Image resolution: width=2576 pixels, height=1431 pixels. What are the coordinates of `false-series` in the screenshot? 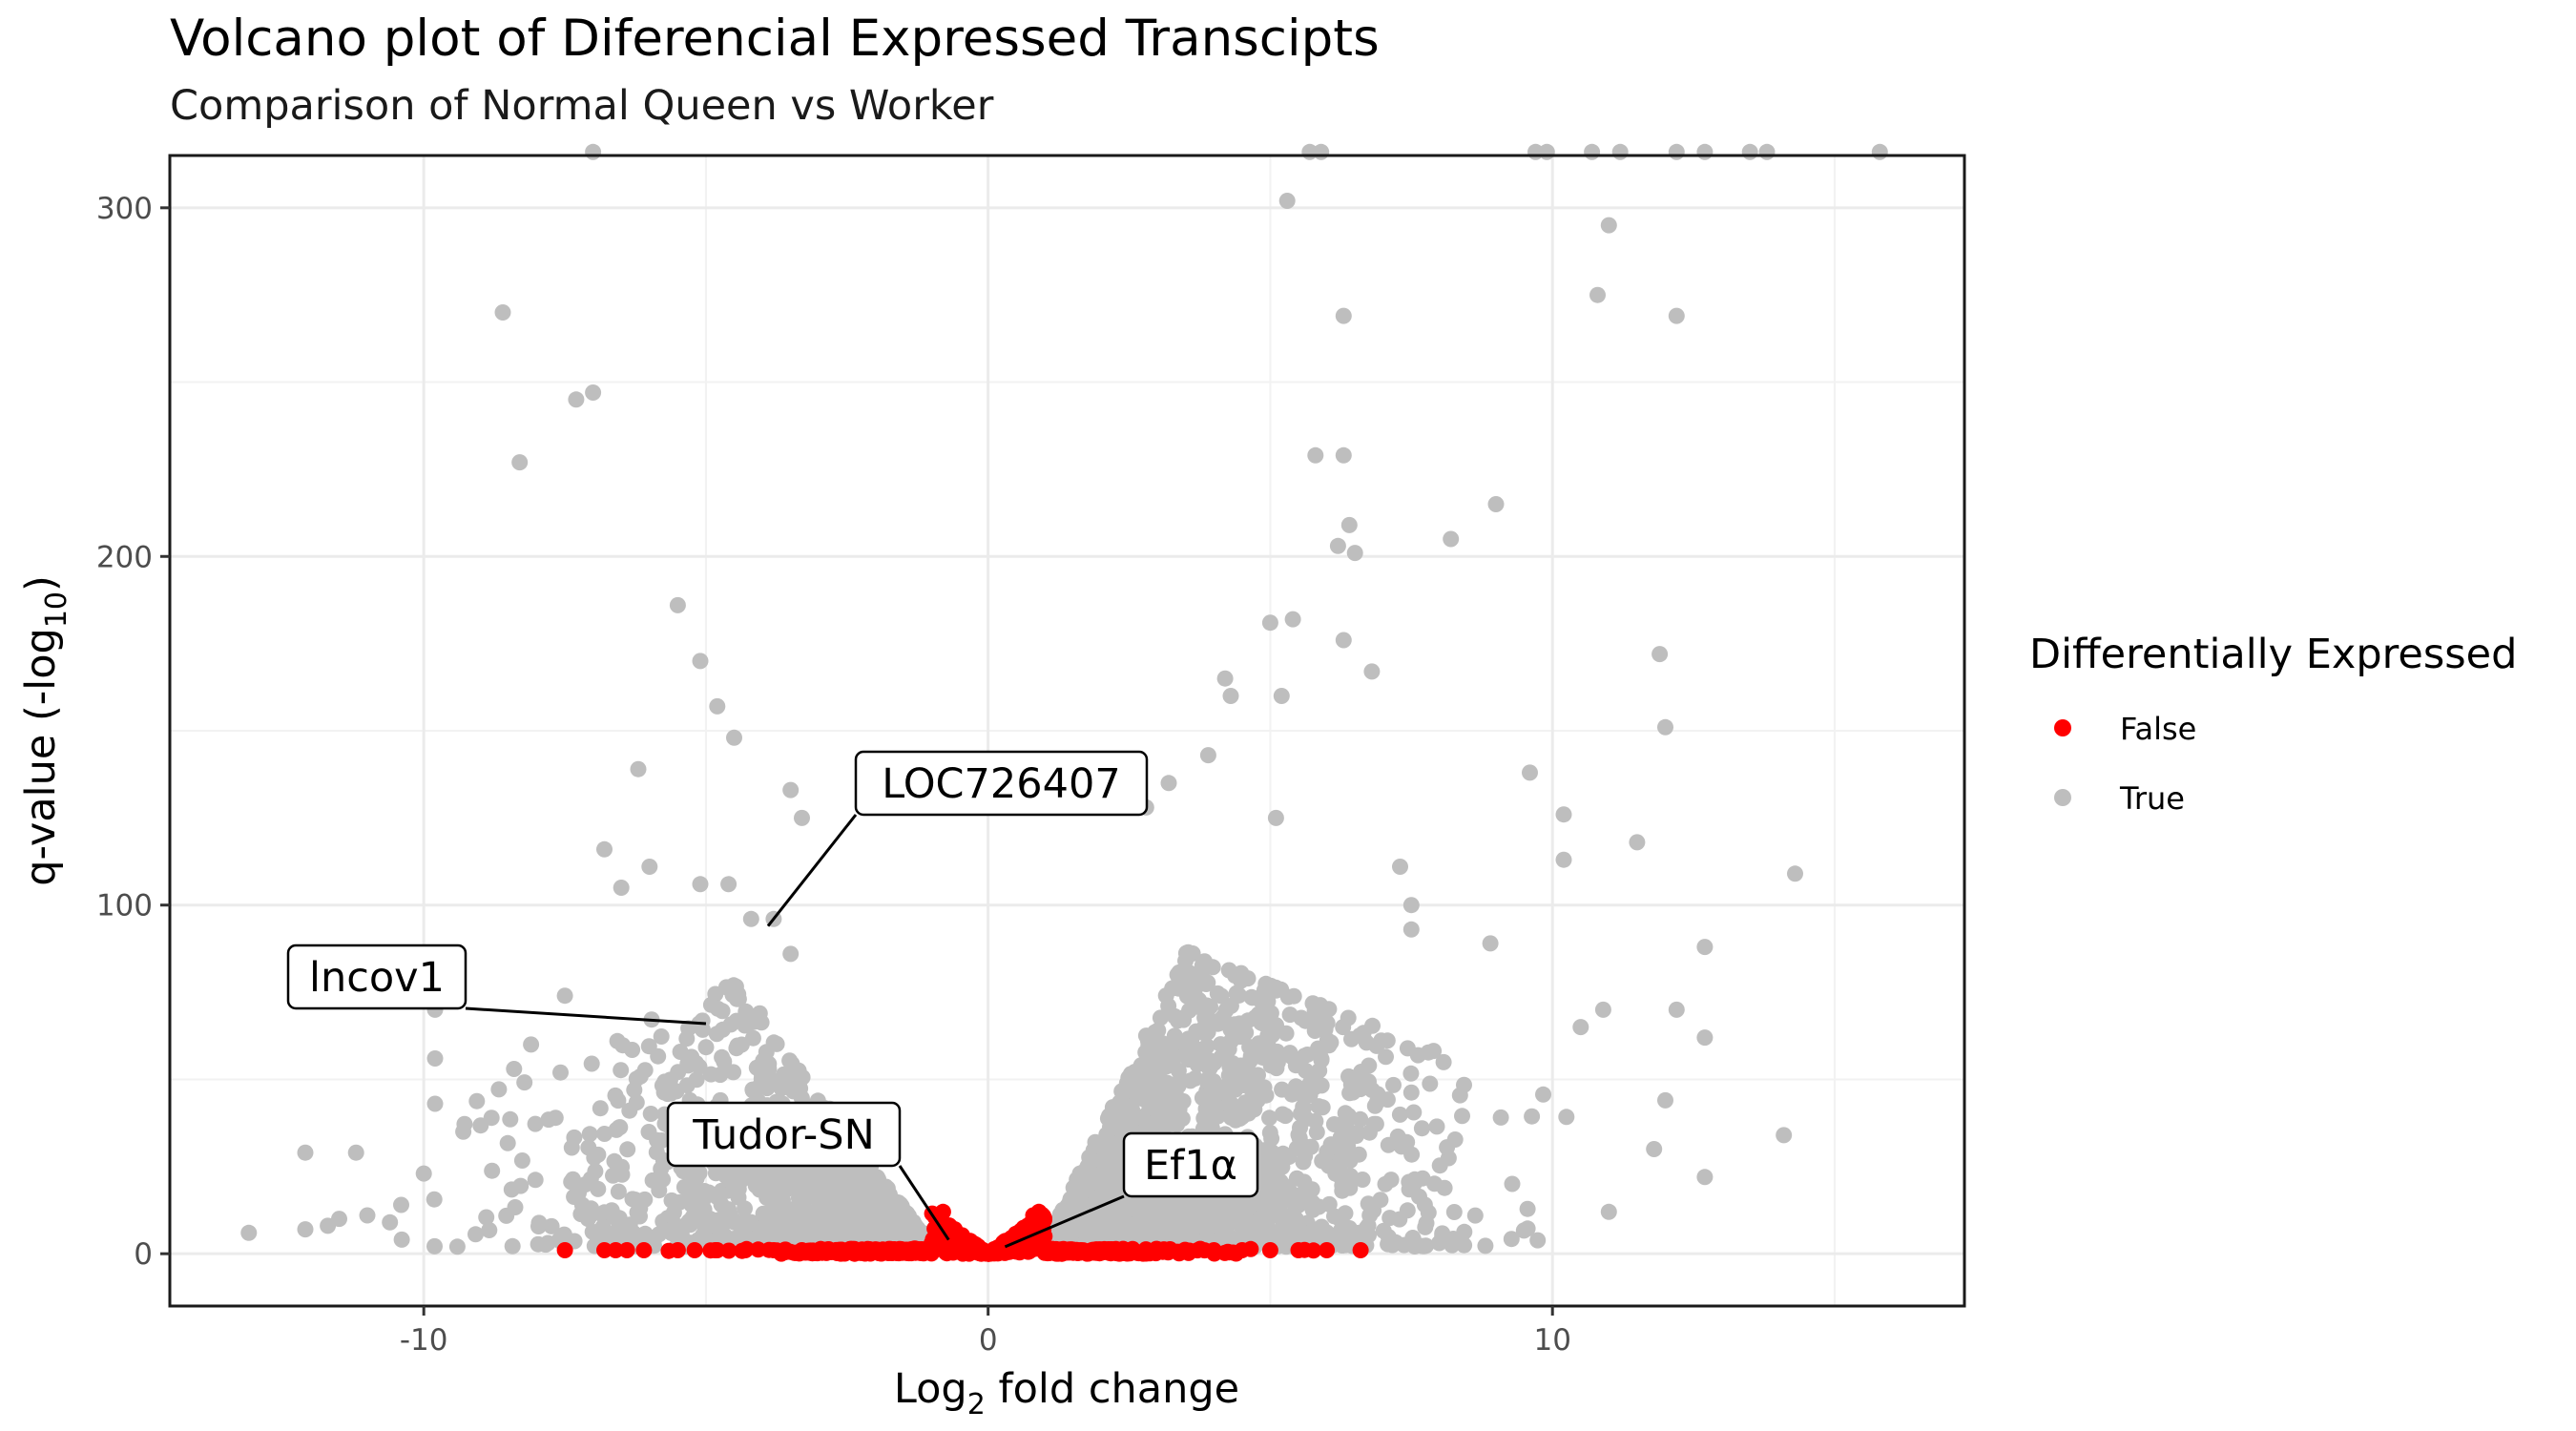 It's located at (962, 1232).